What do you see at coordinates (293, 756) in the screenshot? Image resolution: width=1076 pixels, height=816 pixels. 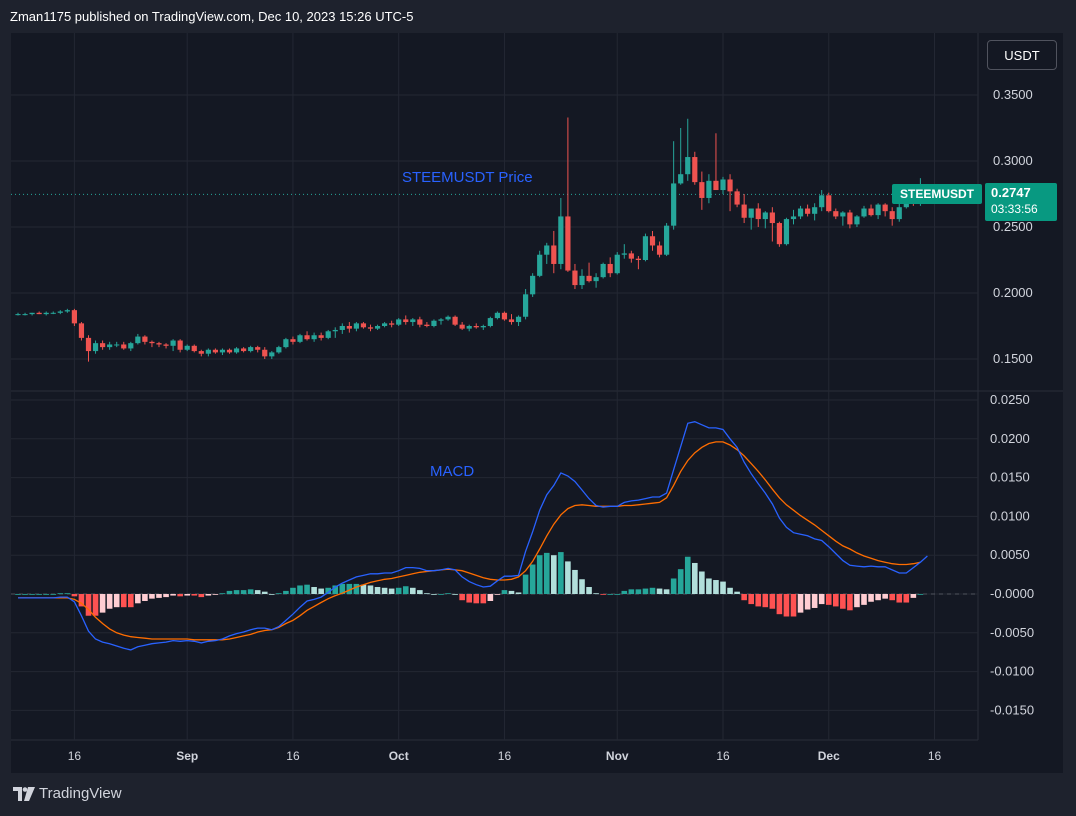 I see `x-tick-label: 16` at bounding box center [293, 756].